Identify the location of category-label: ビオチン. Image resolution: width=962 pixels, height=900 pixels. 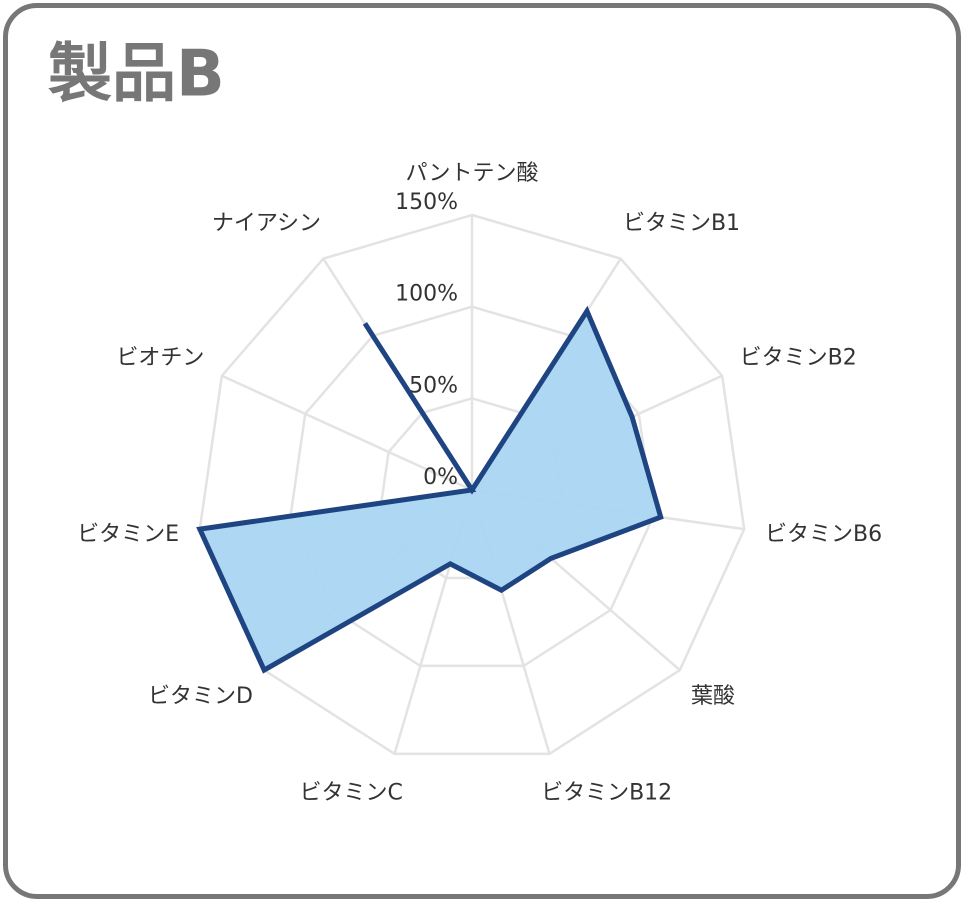
(160, 358).